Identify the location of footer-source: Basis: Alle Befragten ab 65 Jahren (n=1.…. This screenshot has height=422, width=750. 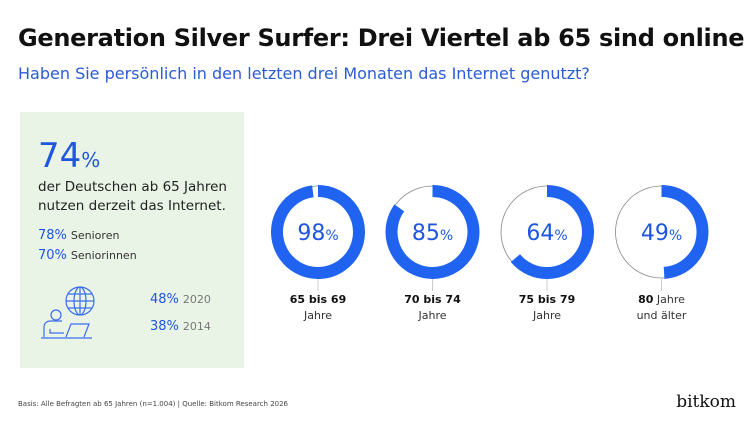
(153, 404).